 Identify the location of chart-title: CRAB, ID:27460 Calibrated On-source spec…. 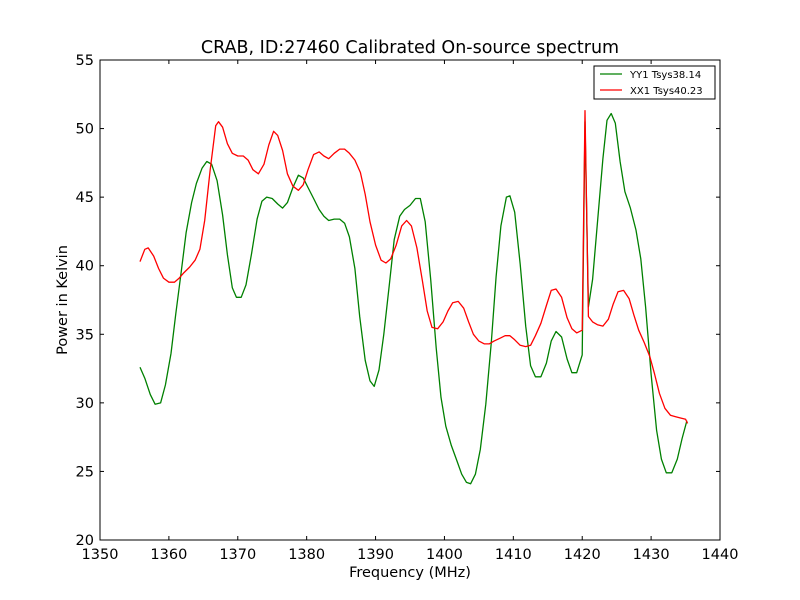
(410, 48).